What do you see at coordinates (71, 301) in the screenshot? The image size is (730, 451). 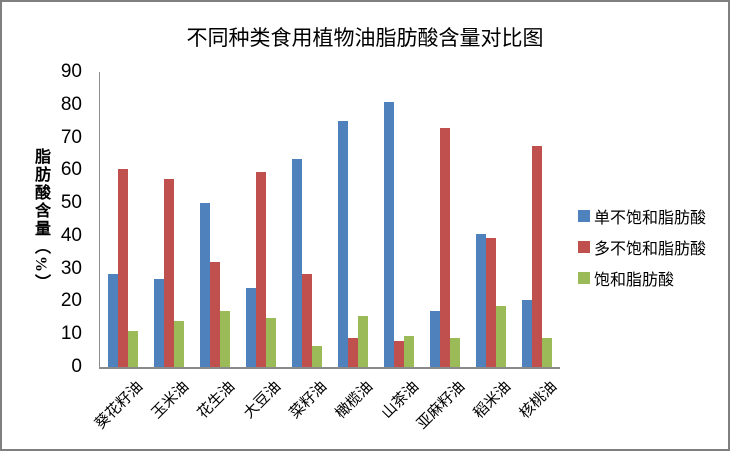 I see `y-tick-label: 20` at bounding box center [71, 301].